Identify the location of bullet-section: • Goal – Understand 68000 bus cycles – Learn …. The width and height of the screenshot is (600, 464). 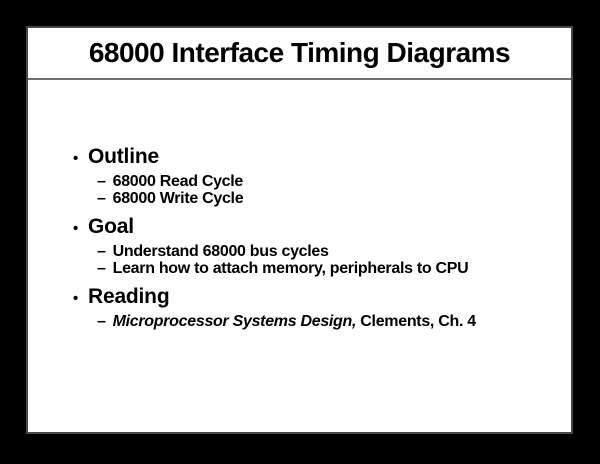
(317, 245).